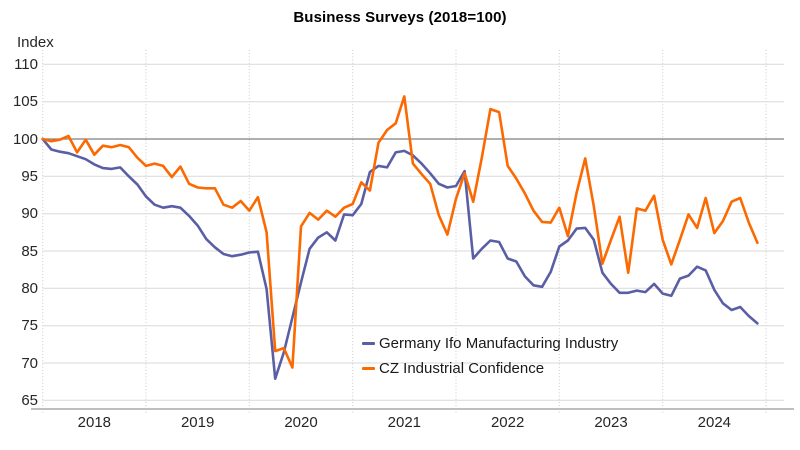  Describe the element at coordinates (25, 102) in the screenshot. I see `y-tick-label: 105` at that location.